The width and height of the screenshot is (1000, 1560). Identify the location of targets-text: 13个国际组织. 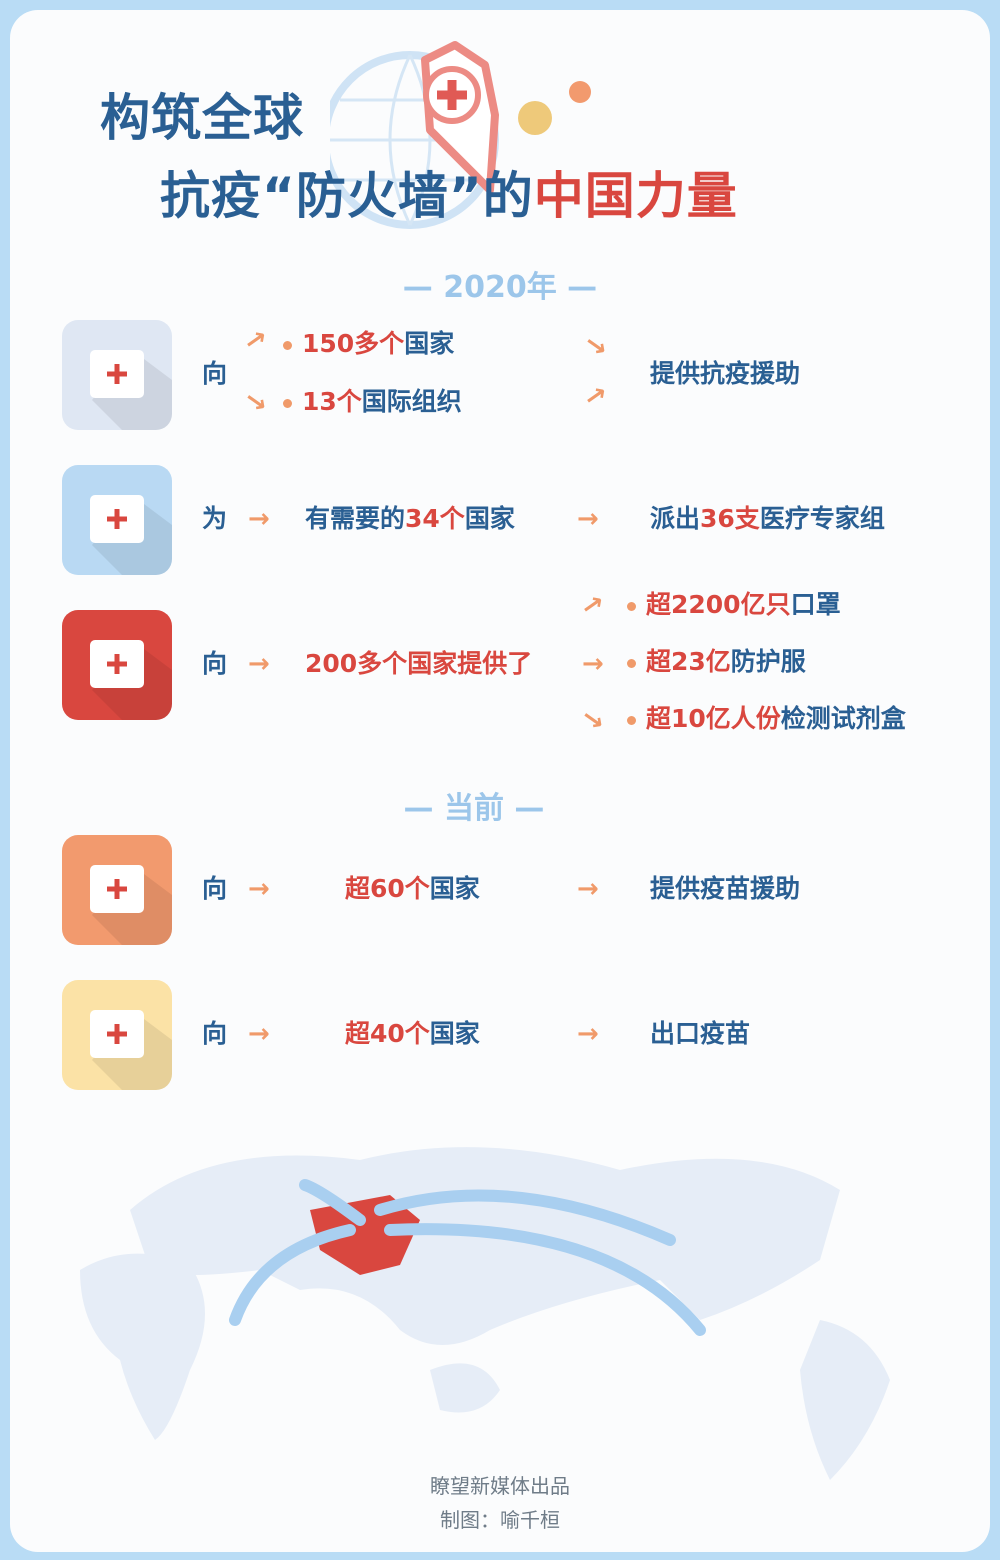
(372, 402).